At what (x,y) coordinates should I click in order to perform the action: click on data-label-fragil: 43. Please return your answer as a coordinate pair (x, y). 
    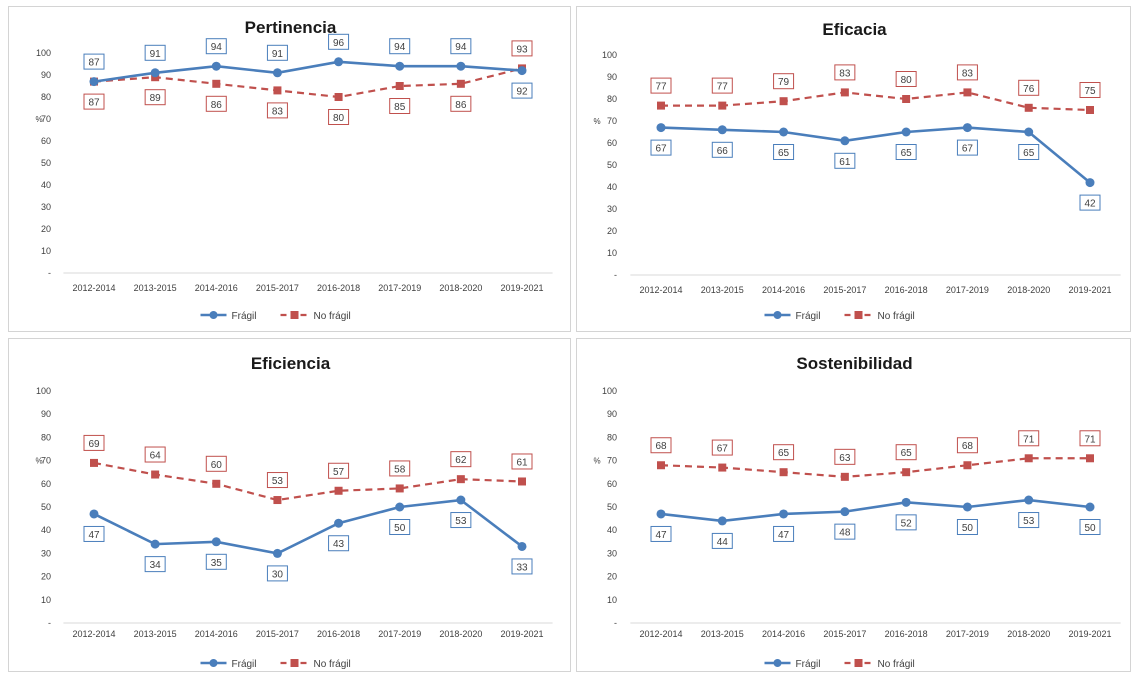
    Looking at the image, I should click on (339, 543).